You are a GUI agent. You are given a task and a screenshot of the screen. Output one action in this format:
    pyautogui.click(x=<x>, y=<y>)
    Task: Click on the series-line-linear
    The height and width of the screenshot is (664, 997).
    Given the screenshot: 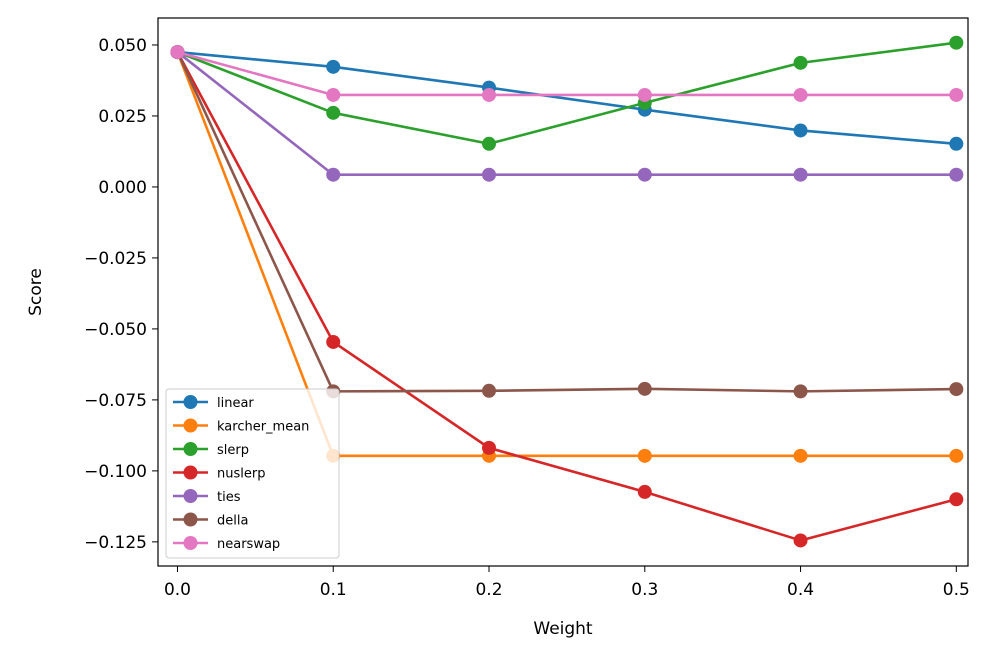 What is the action you would take?
    pyautogui.click(x=567, y=98)
    